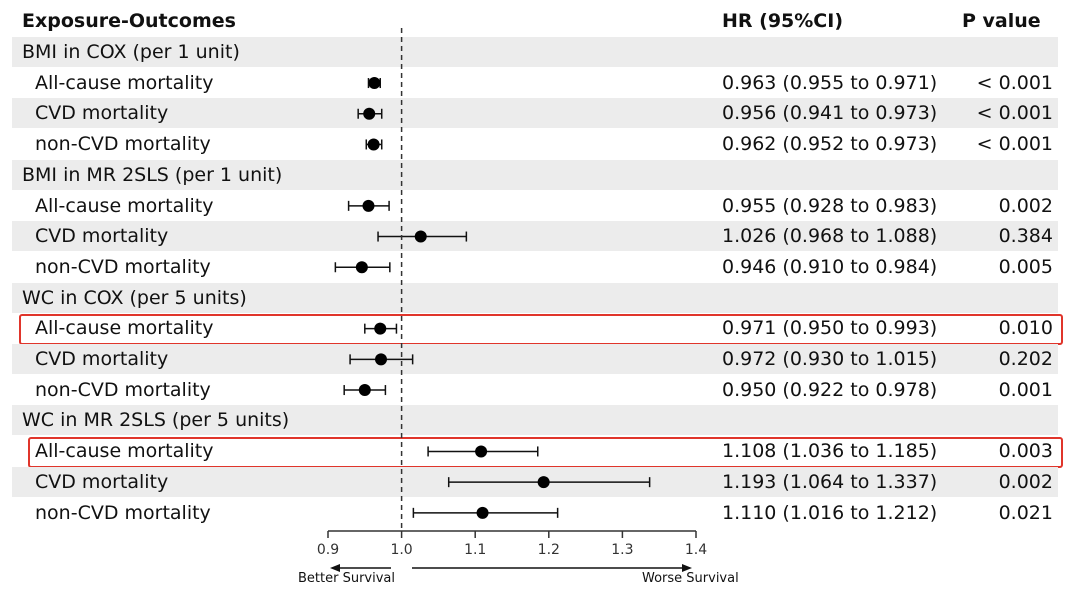 Image resolution: width=1067 pixels, height=608 pixels. What do you see at coordinates (830, 512) in the screenshot?
I see `hr-value: 1.110 (1.016 to 1.212)` at bounding box center [830, 512].